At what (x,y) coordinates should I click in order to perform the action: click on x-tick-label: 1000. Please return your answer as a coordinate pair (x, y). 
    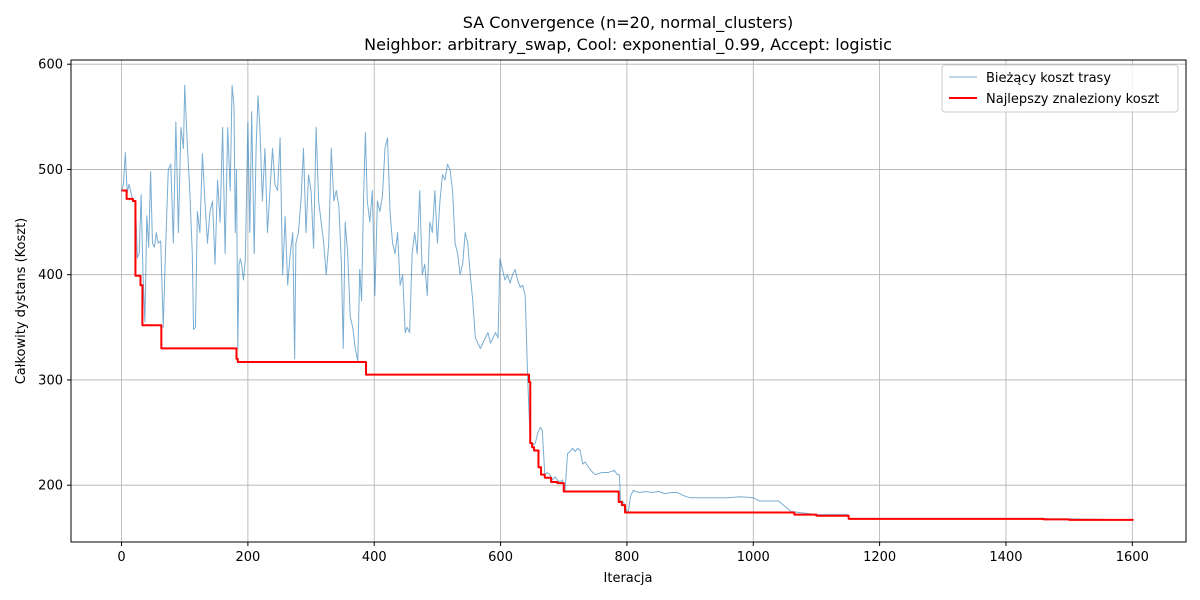
    Looking at the image, I should click on (753, 557).